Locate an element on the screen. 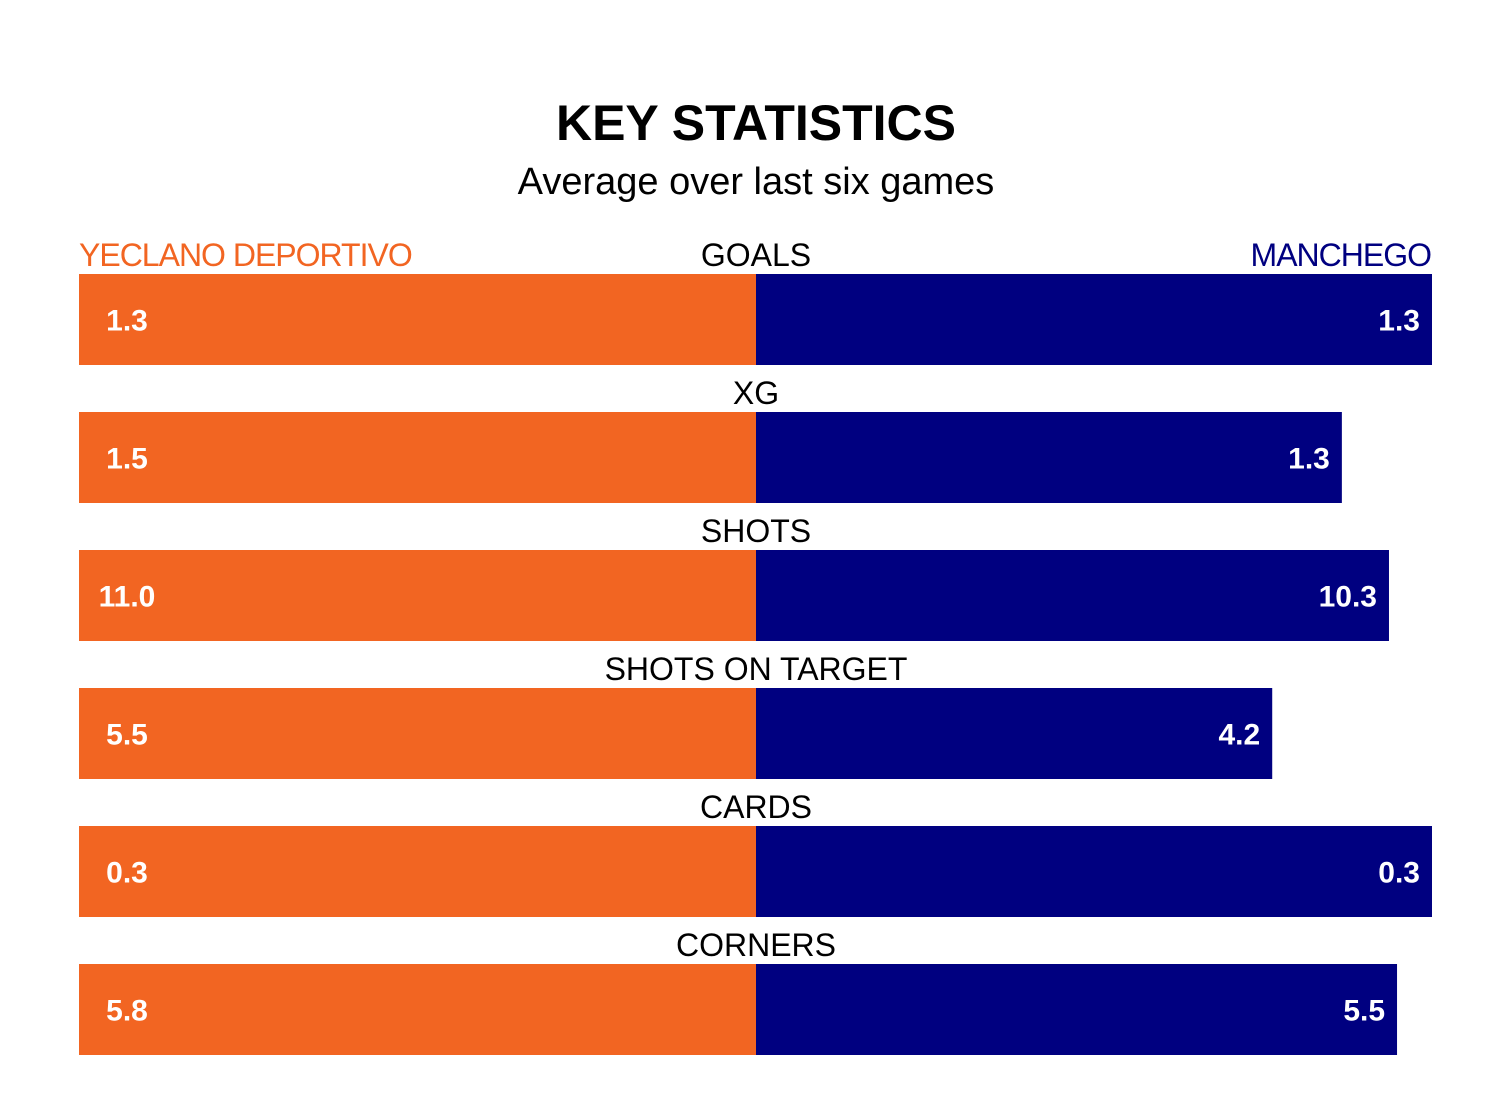 The height and width of the screenshot is (1111, 1500). value-left-xg: 1.5 is located at coordinates (127, 459).